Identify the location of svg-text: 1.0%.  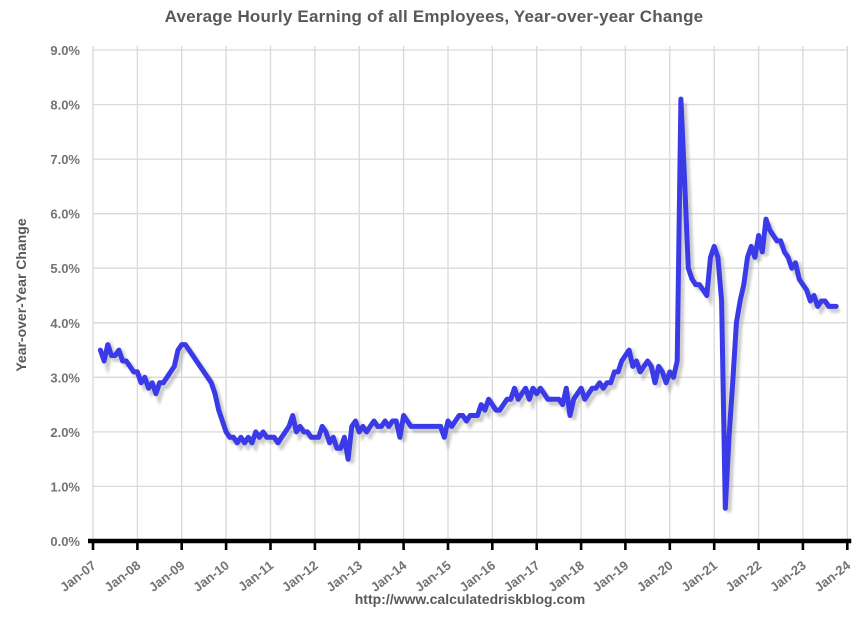
(65, 486).